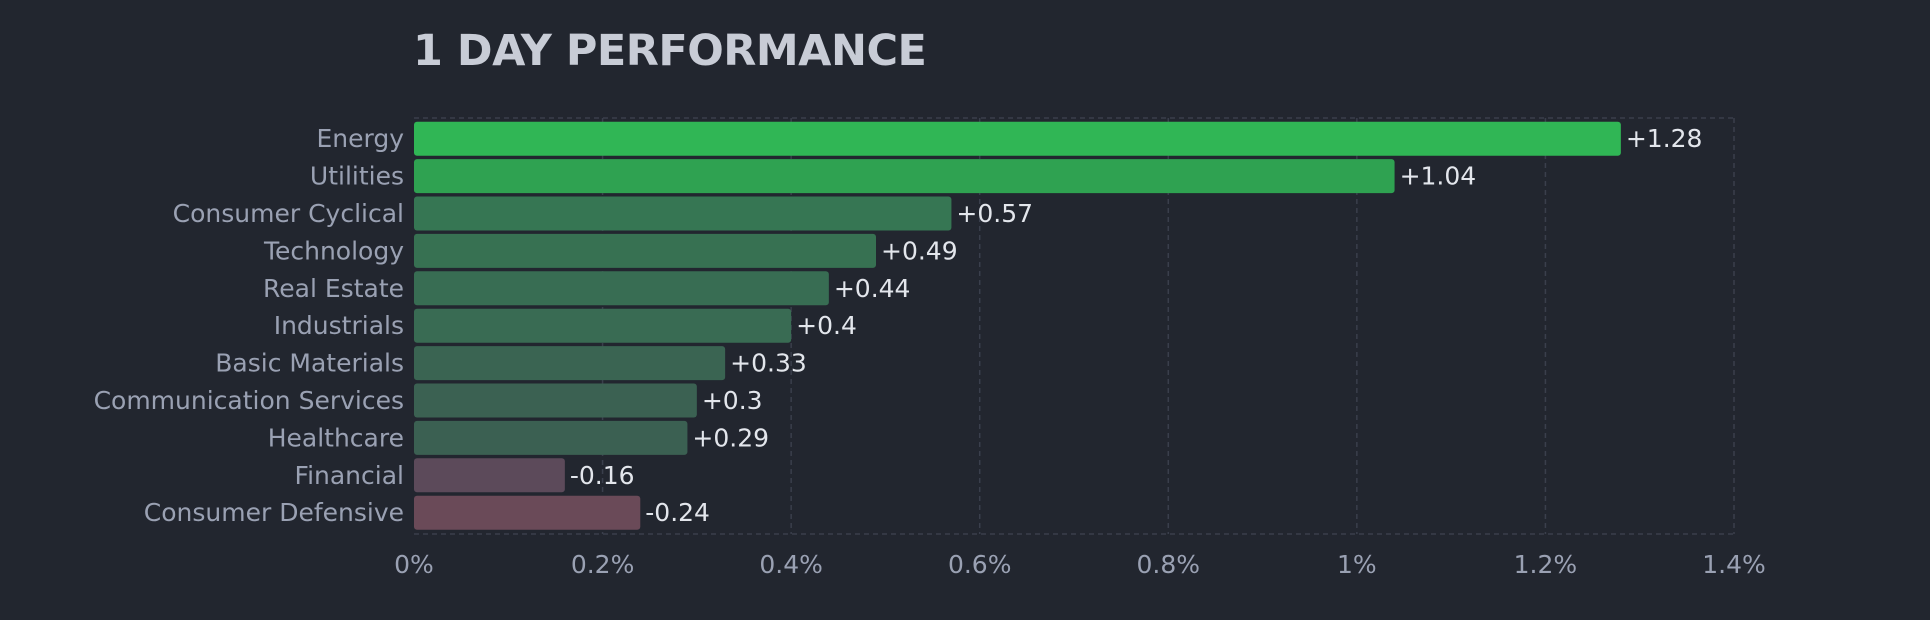 The image size is (1930, 620). Describe the element at coordinates (994, 213) in the screenshot. I see `value-label: +0.57` at that location.